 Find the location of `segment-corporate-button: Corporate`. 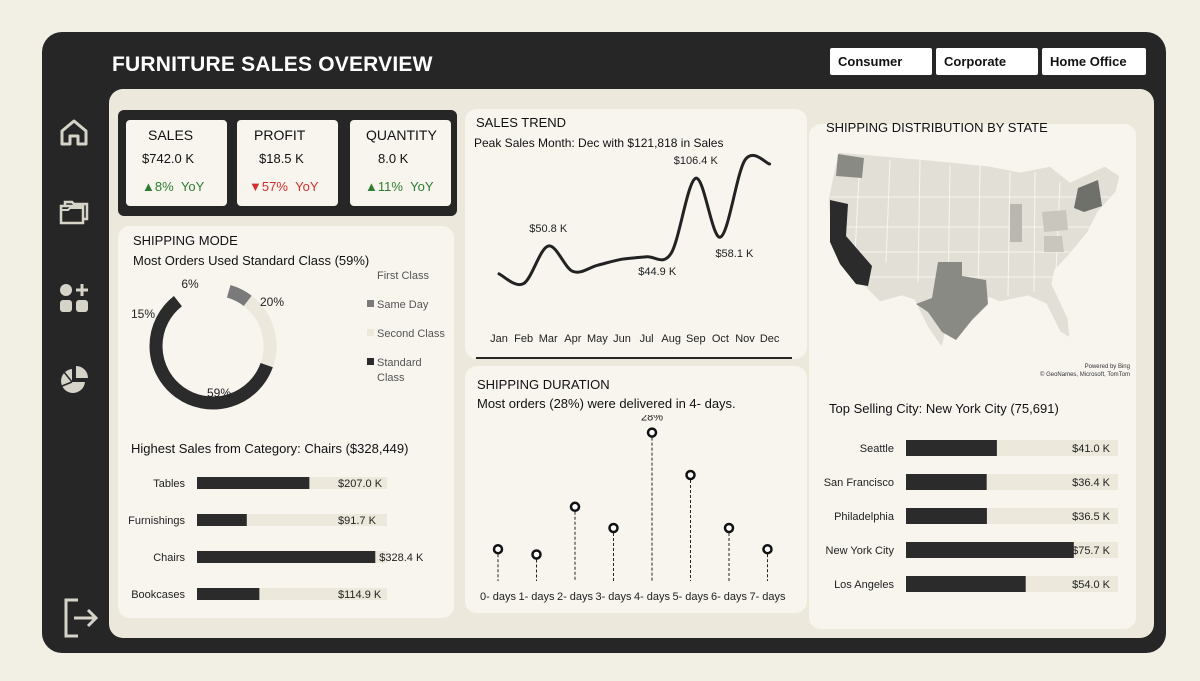

segment-corporate-button: Corporate is located at coordinates (987, 61).